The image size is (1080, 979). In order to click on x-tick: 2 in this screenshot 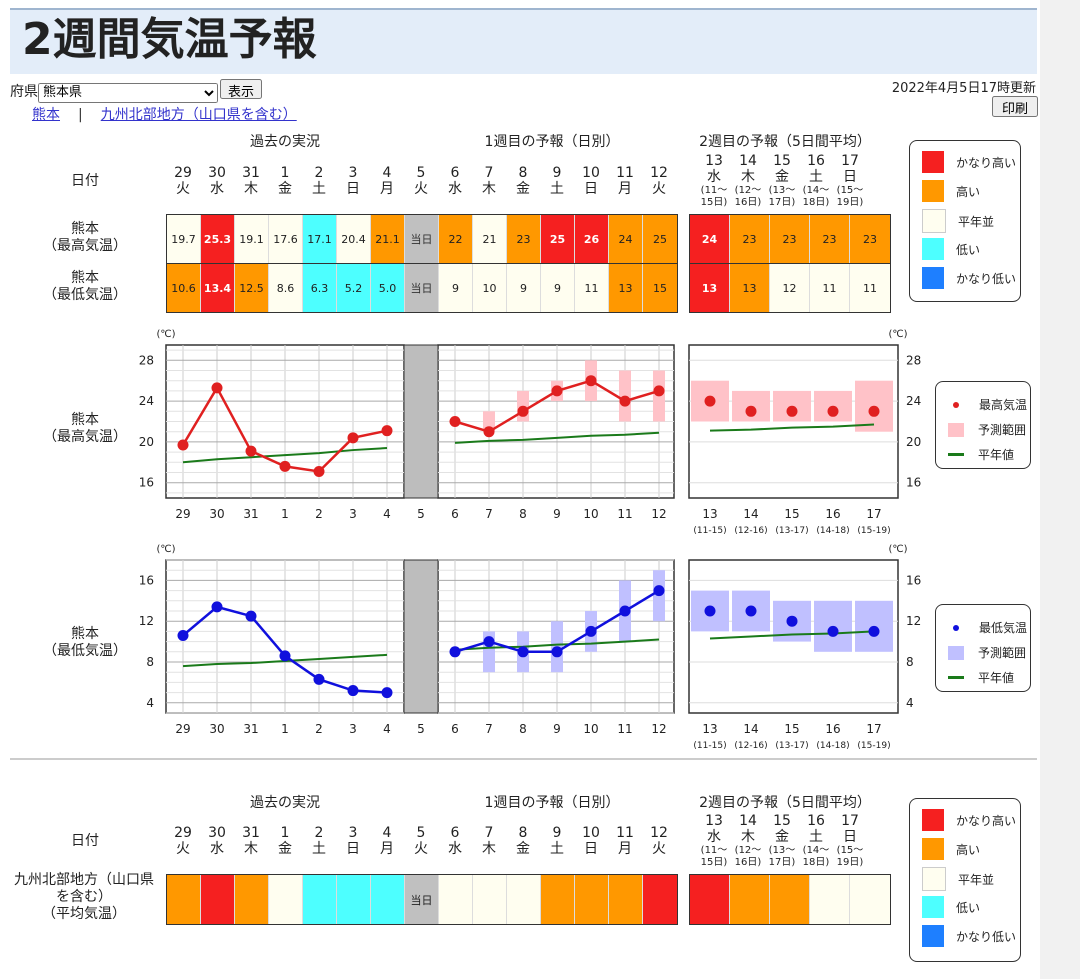, I will do `click(319, 514)`.